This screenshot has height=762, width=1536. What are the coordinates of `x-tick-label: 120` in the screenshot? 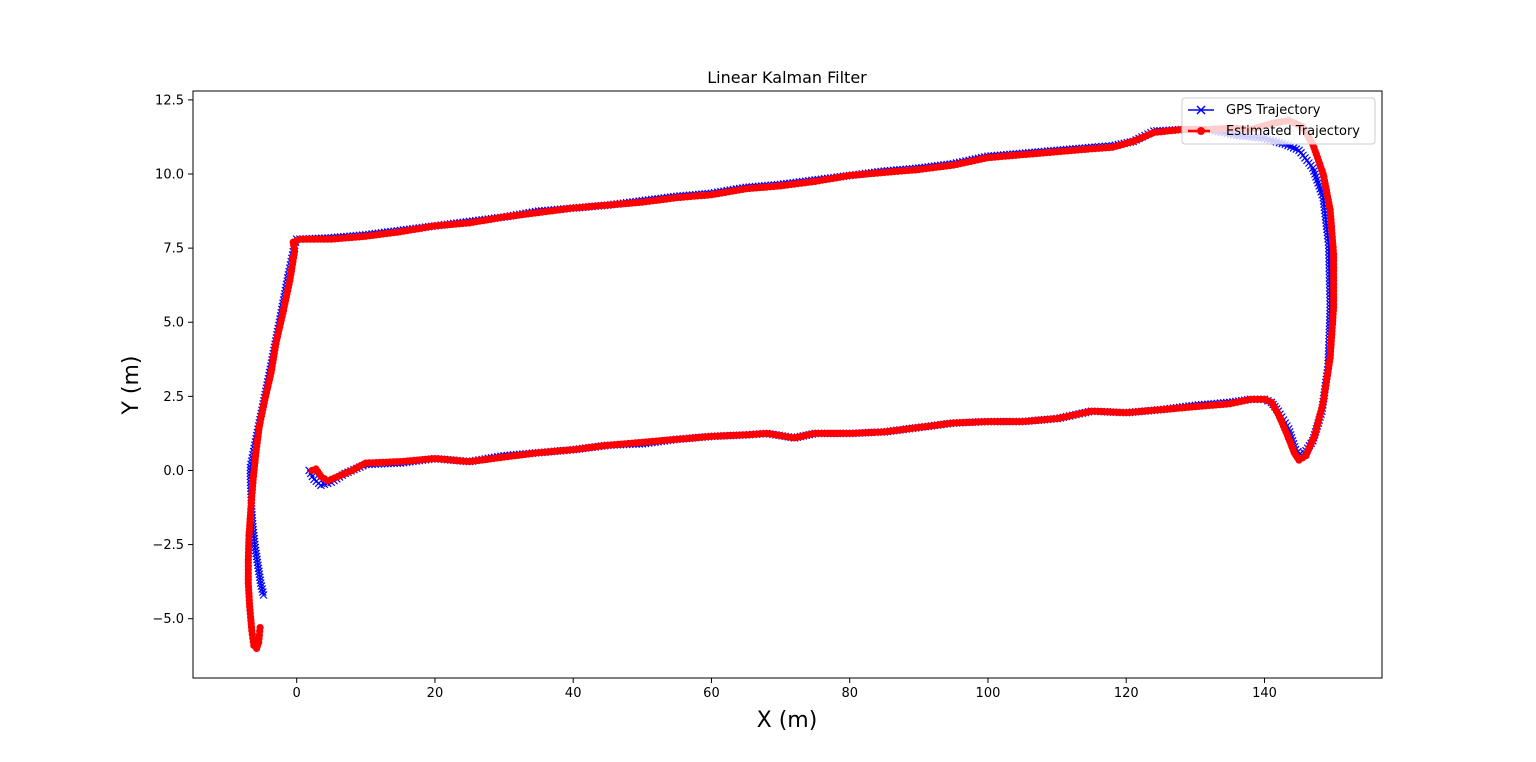 It's located at (1126, 693).